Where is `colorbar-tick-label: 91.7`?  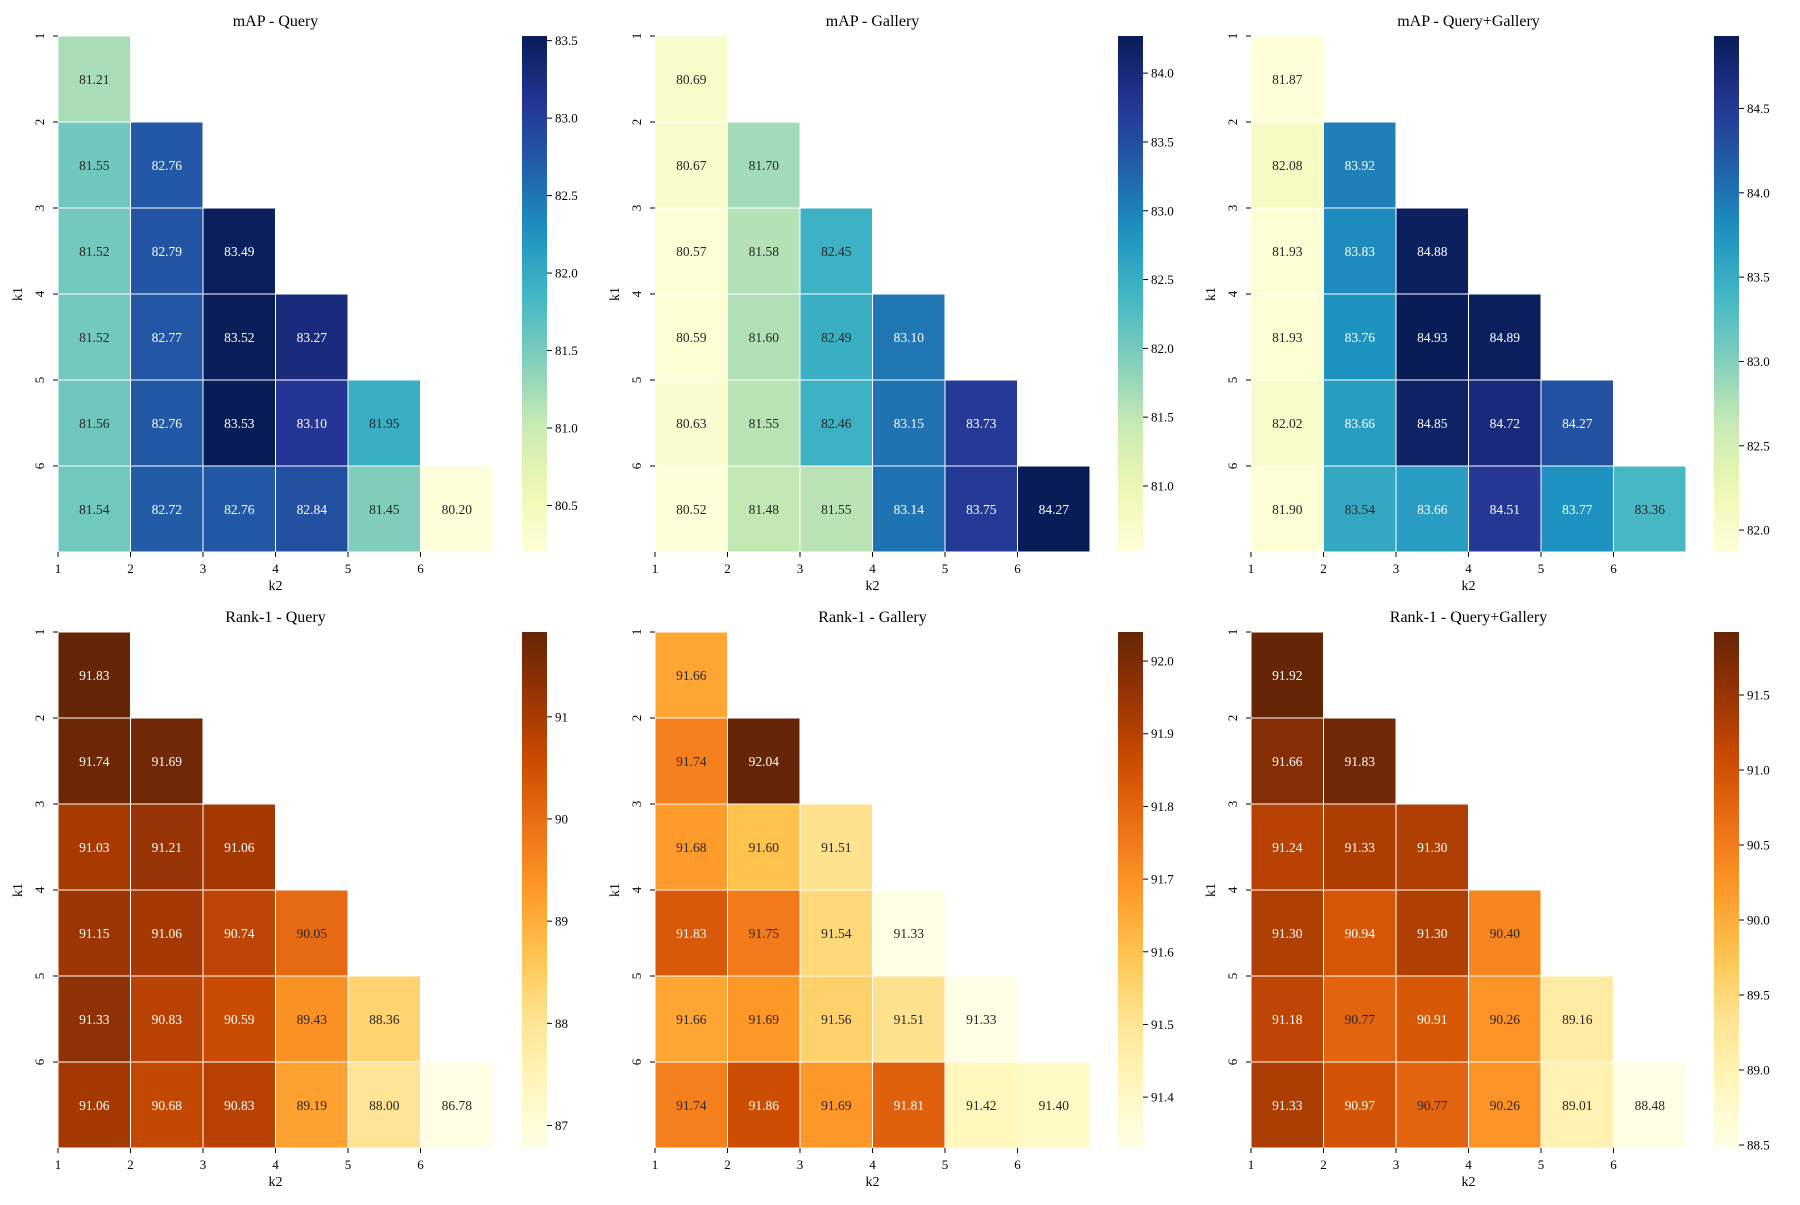
colorbar-tick-label: 91.7 is located at coordinates (1162, 879).